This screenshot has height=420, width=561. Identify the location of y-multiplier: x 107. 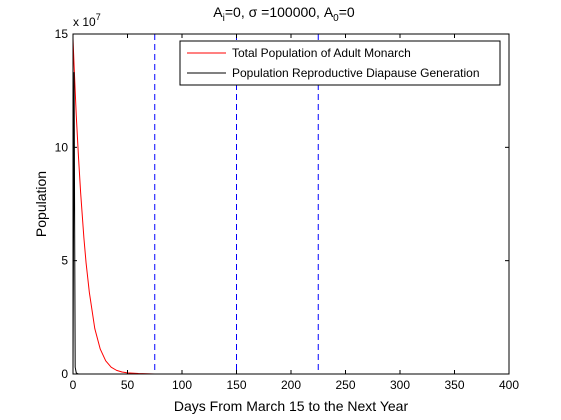
(87, 20).